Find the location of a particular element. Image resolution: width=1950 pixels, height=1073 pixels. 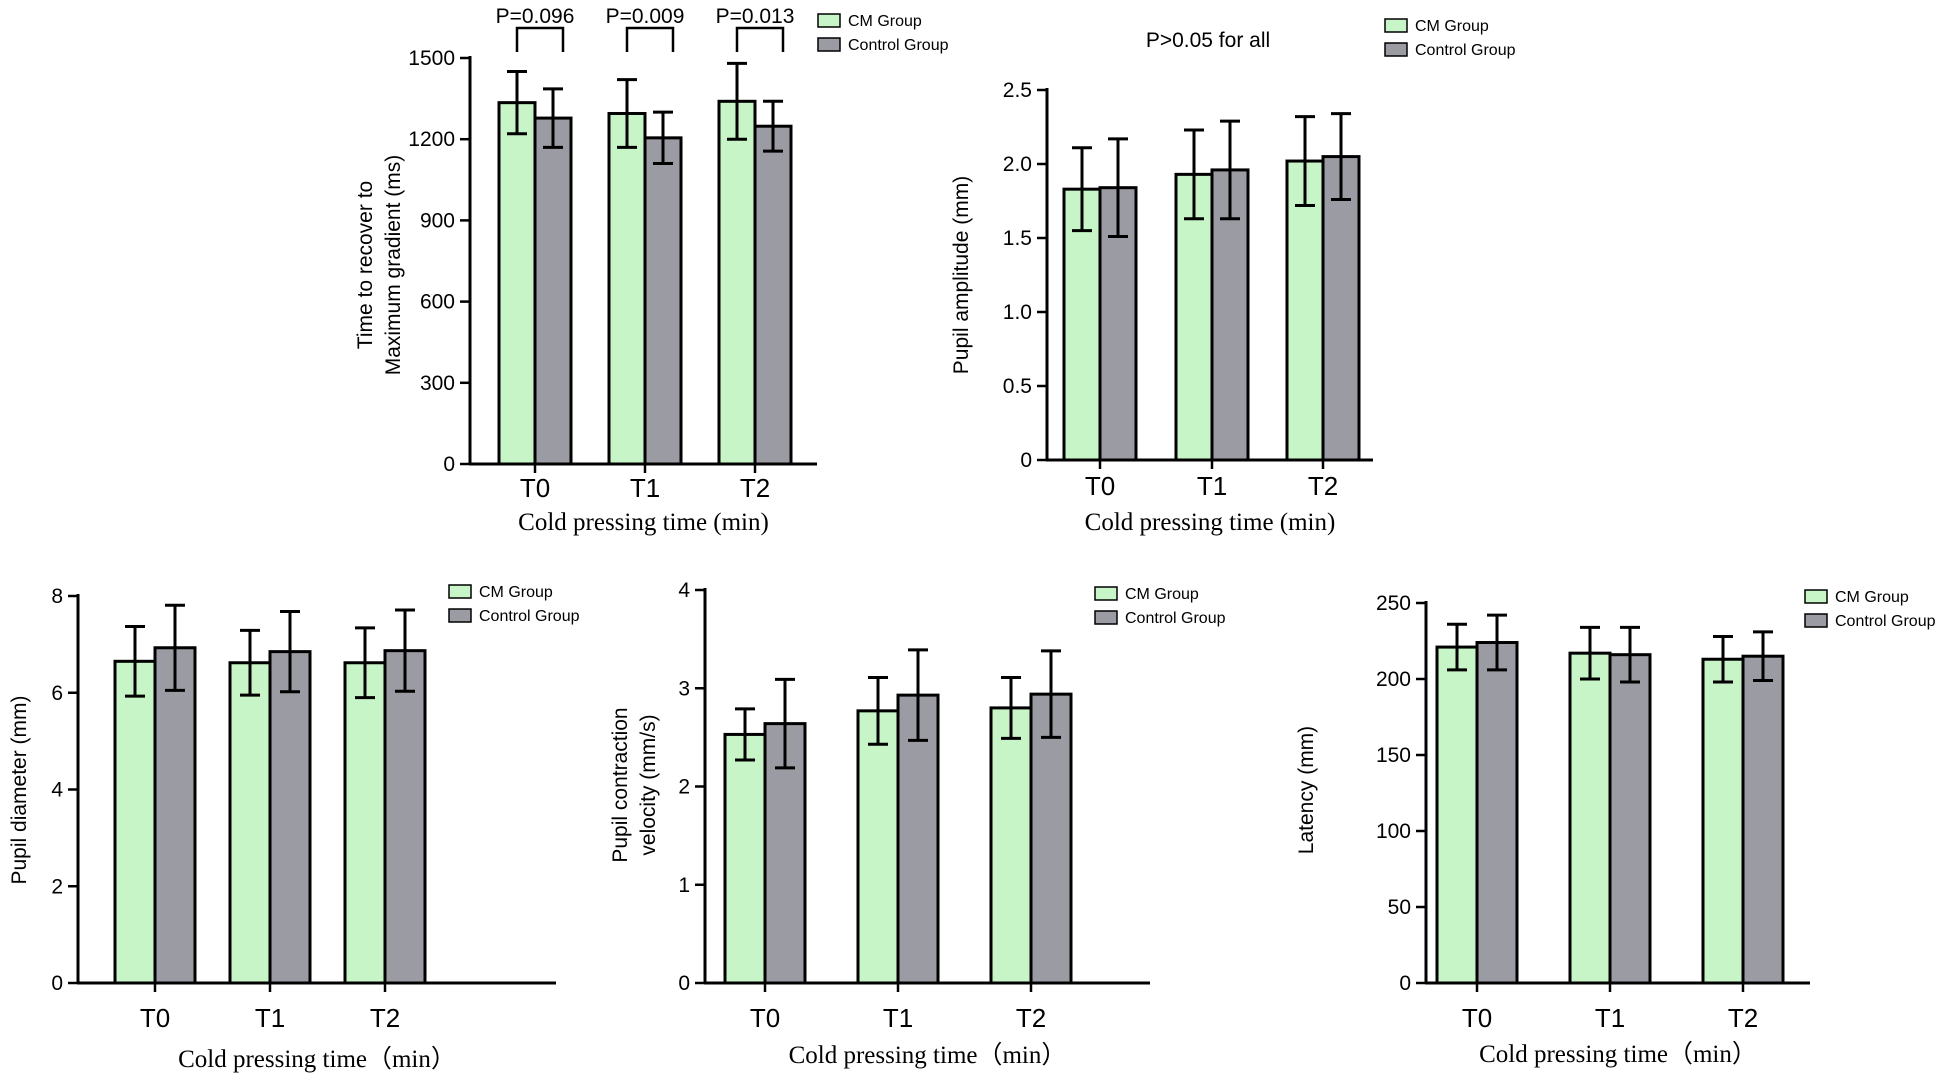

legend-swatch-pupil-diameter-s1 is located at coordinates (460, 615).